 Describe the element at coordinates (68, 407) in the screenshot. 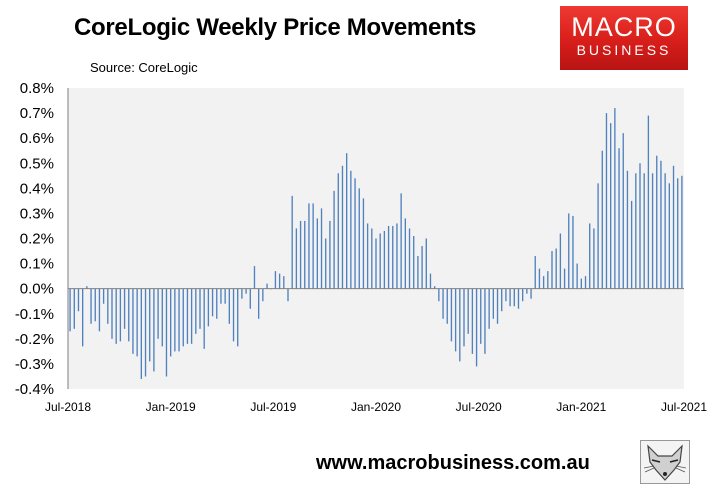

I see `x-tick-label: Jul-2018` at that location.